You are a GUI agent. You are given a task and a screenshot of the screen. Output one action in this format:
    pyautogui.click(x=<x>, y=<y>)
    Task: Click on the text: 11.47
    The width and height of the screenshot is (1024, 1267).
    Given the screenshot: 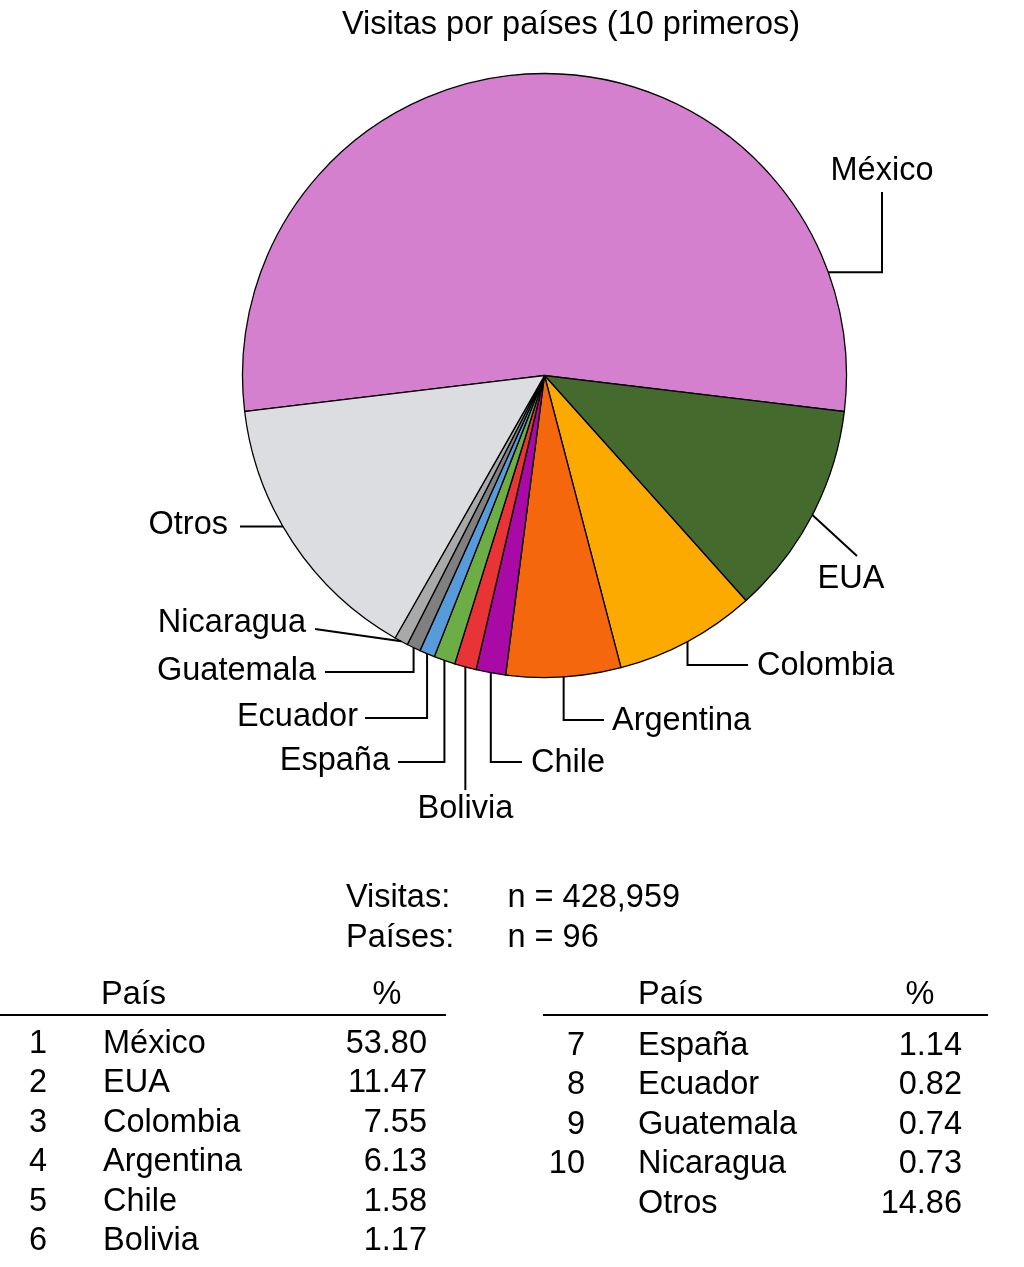 What is the action you would take?
    pyautogui.click(x=387, y=1081)
    